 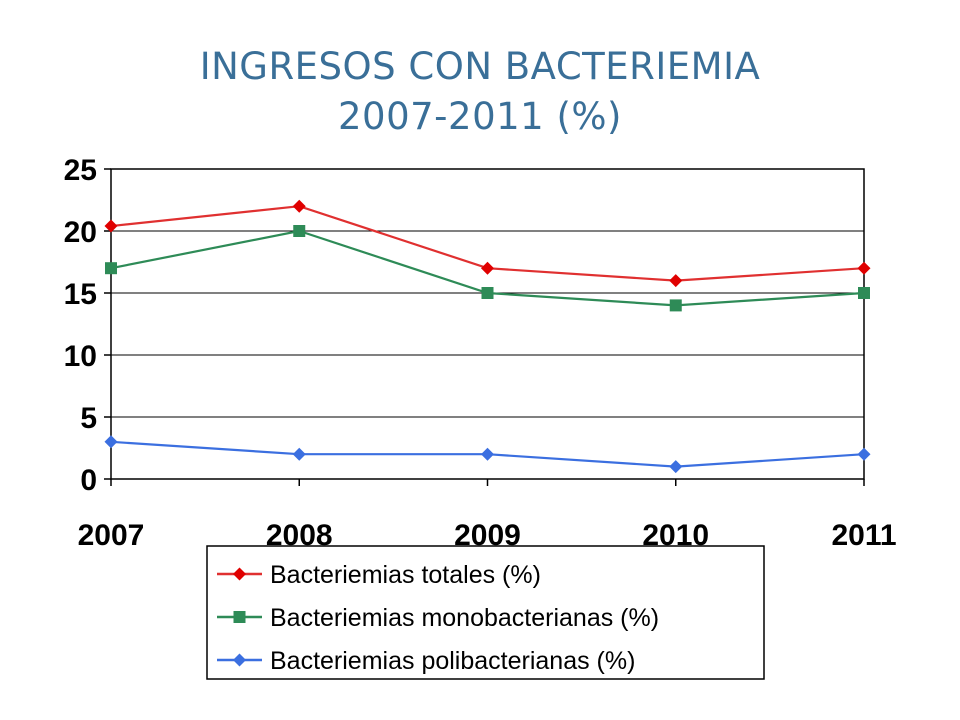 What do you see at coordinates (111, 535) in the screenshot?
I see `x-tick-label: 2007` at bounding box center [111, 535].